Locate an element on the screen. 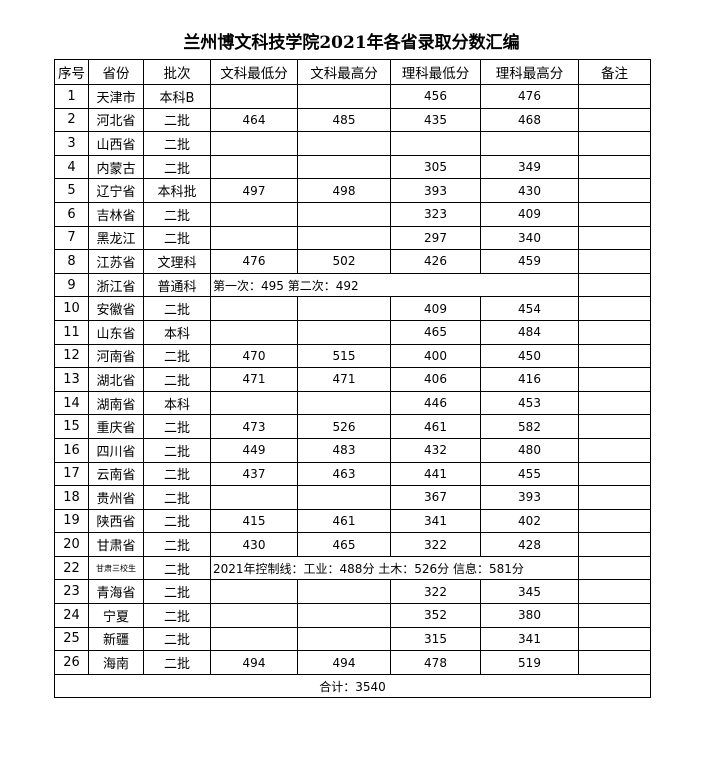 This screenshot has height=759, width=703. cell: 450 is located at coordinates (529, 356).